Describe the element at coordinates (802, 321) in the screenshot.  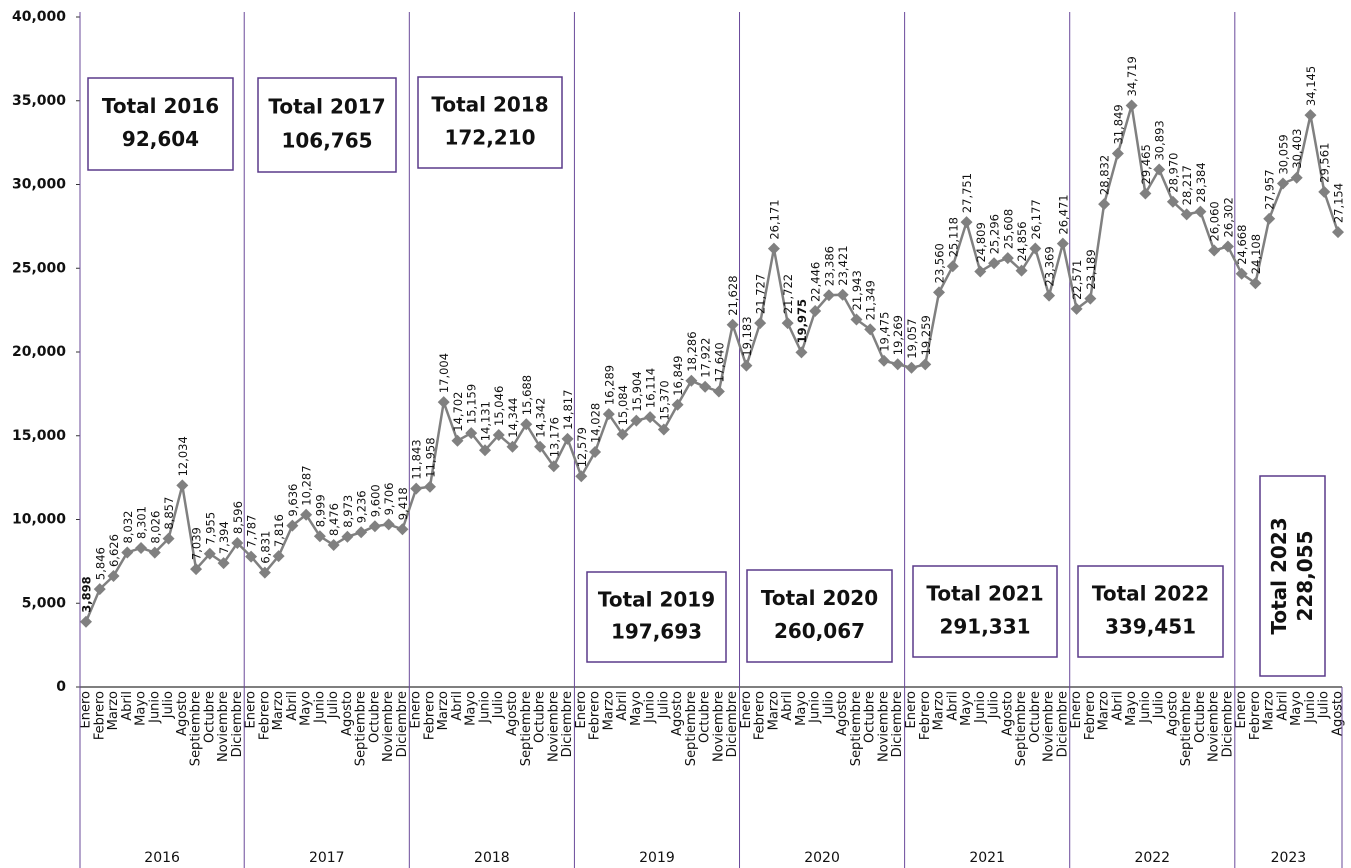
I see `data-label: 19,975` at that location.